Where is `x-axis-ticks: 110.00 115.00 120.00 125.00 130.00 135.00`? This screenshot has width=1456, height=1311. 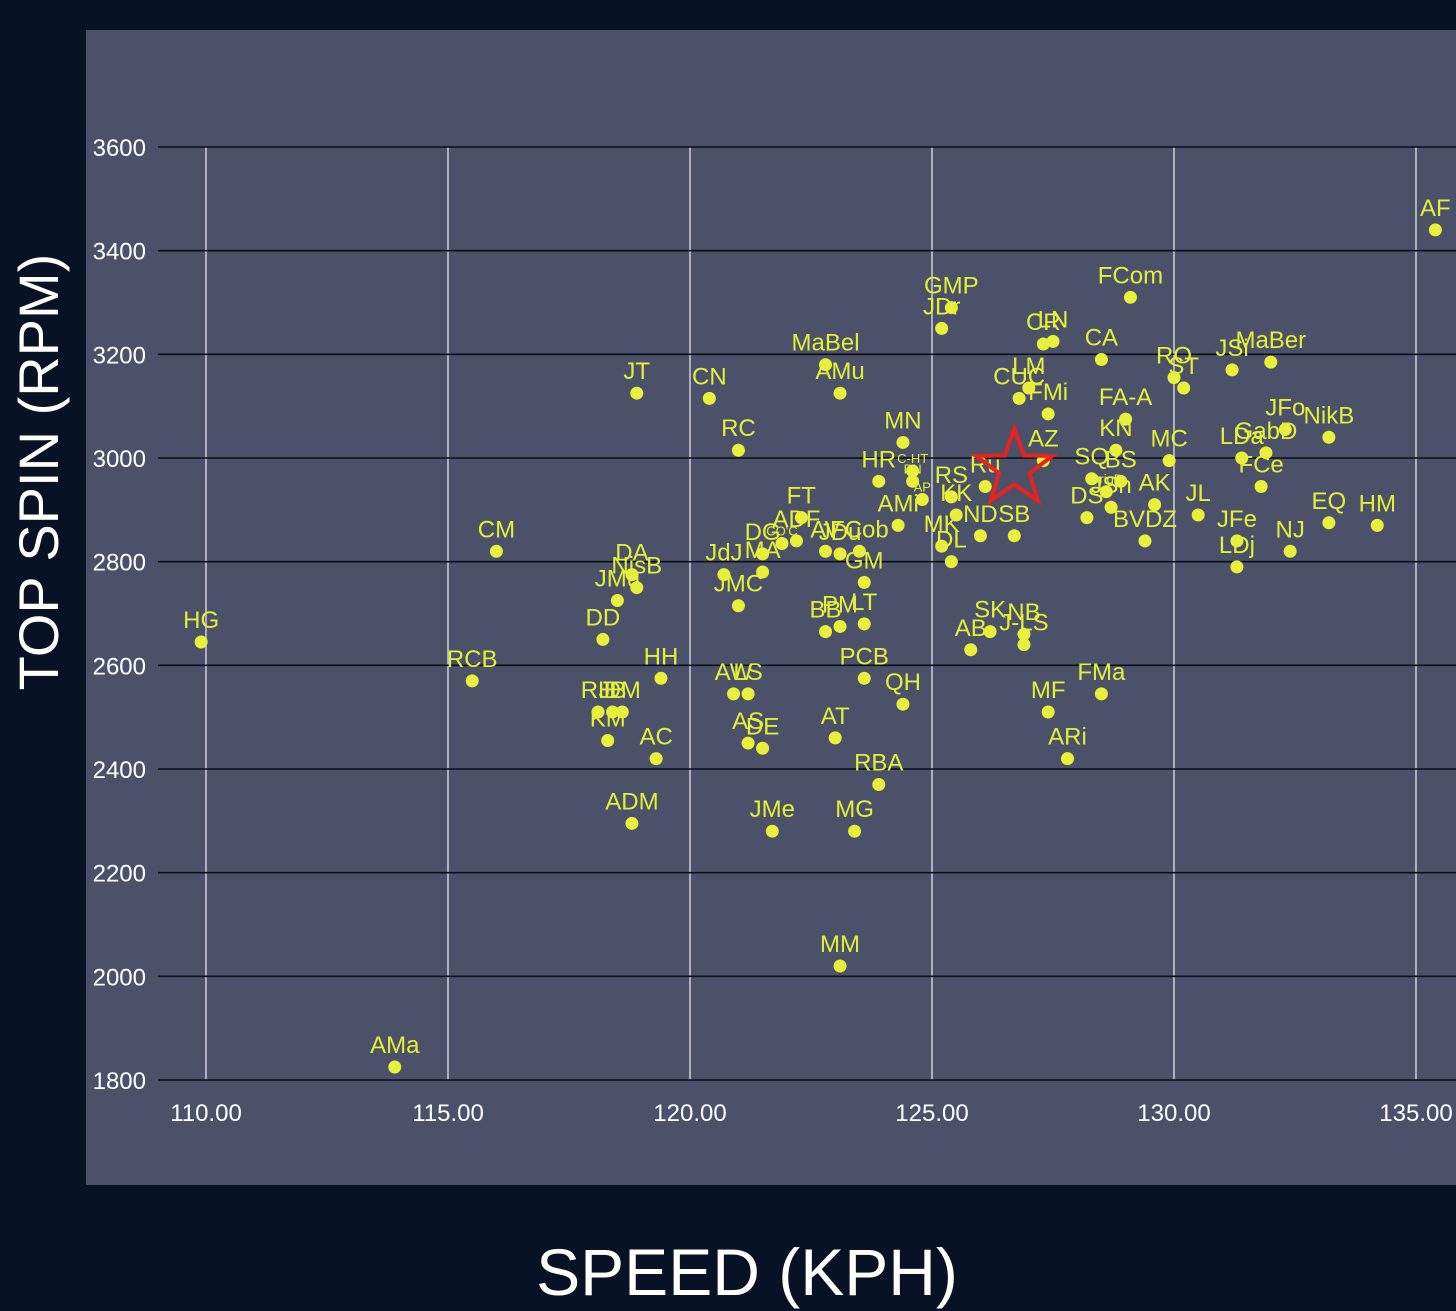
x-axis-ticks: 110.00 115.00 120.00 125.00 130.00 135.00 is located at coordinates (811, 1113).